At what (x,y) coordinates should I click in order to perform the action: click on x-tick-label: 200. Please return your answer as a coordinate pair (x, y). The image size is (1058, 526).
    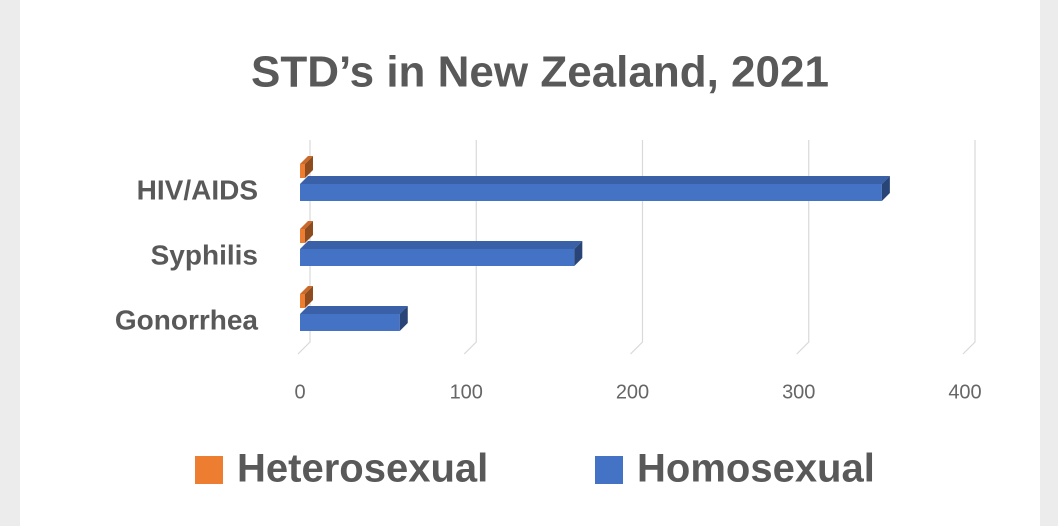
    Looking at the image, I should click on (632, 392).